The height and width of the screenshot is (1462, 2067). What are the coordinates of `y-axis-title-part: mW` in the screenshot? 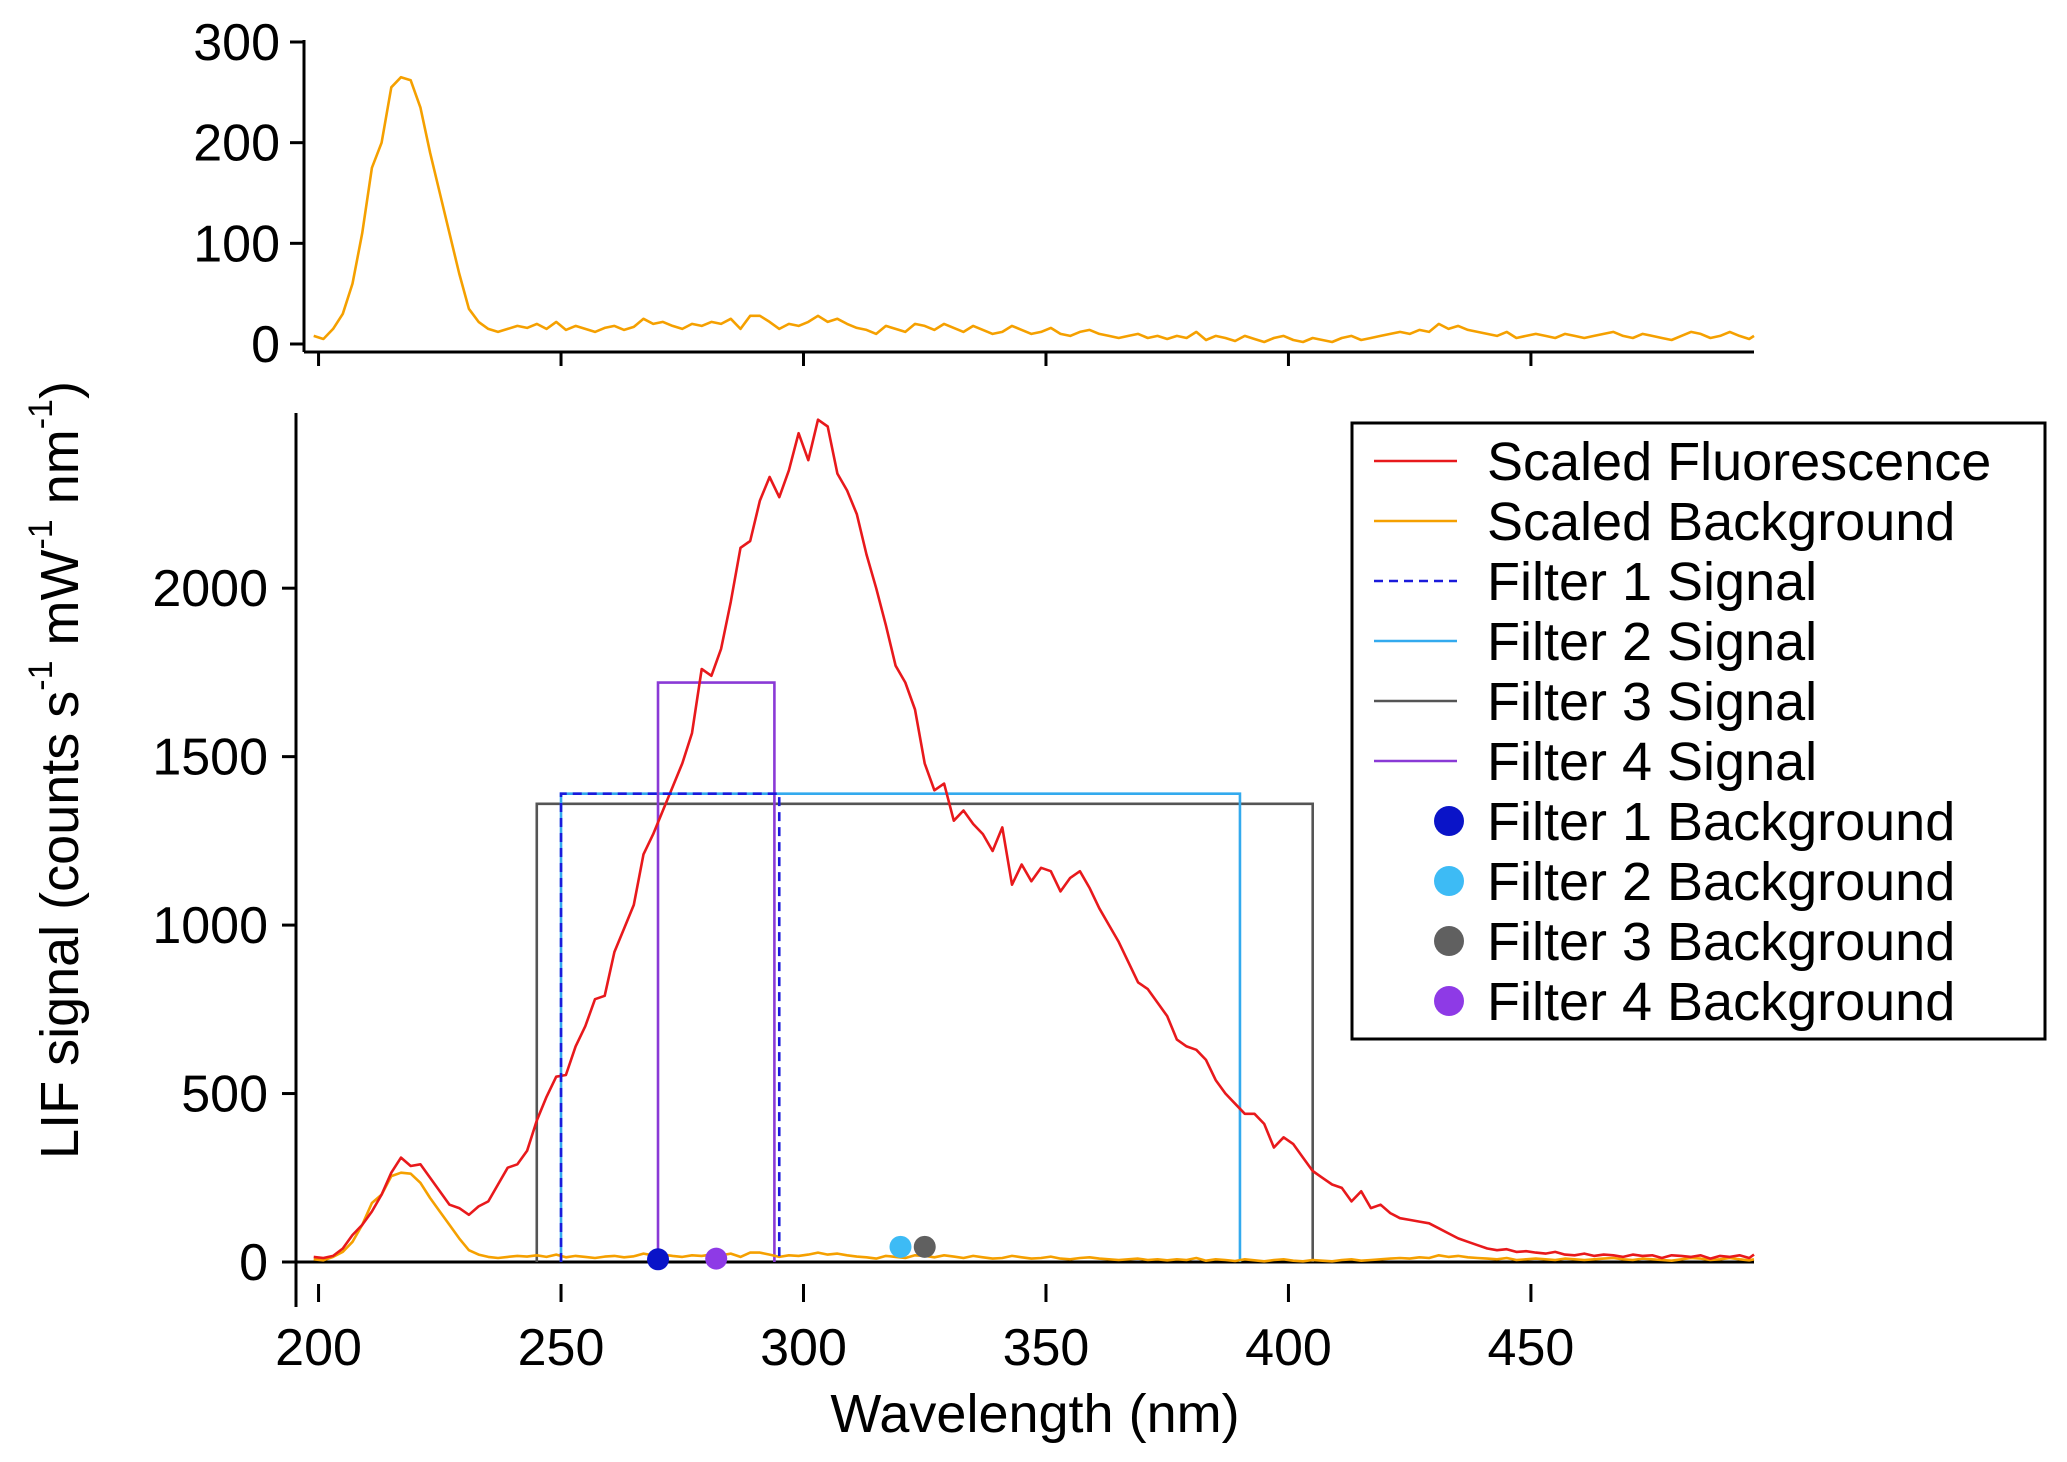 It's located at (60, 605).